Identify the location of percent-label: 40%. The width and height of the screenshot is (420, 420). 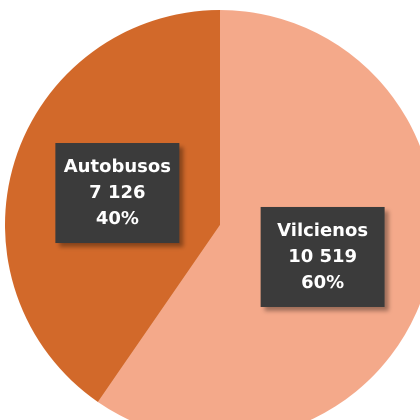
(117, 218).